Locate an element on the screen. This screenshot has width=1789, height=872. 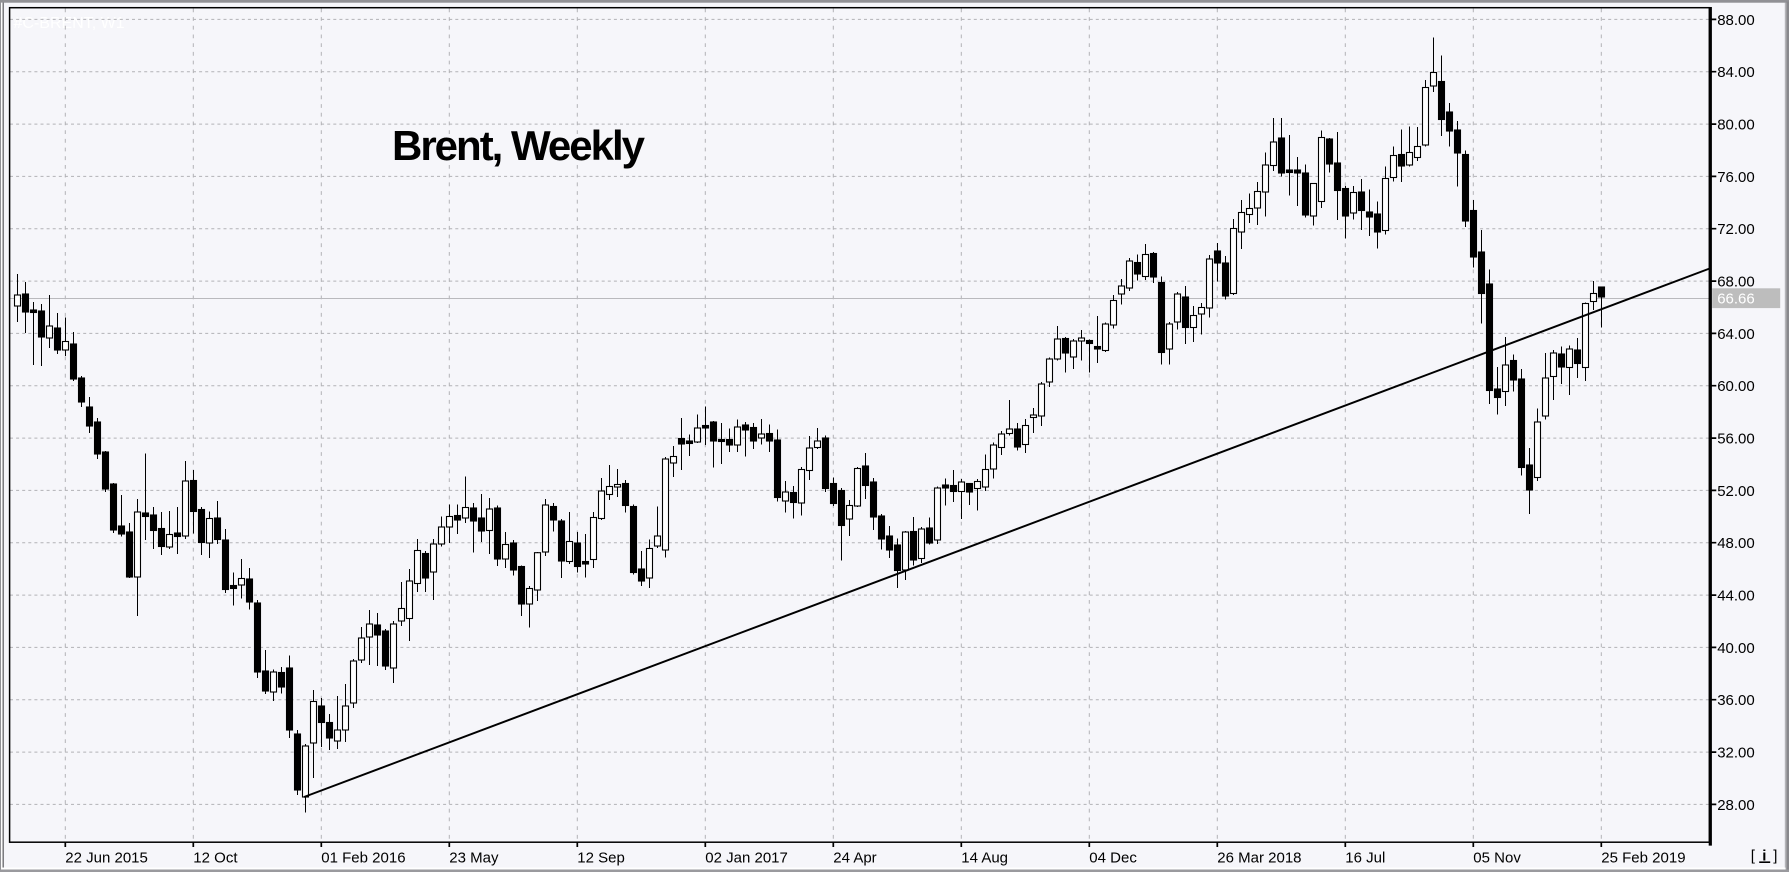
svg-text: 72.00 is located at coordinates (1736, 229).